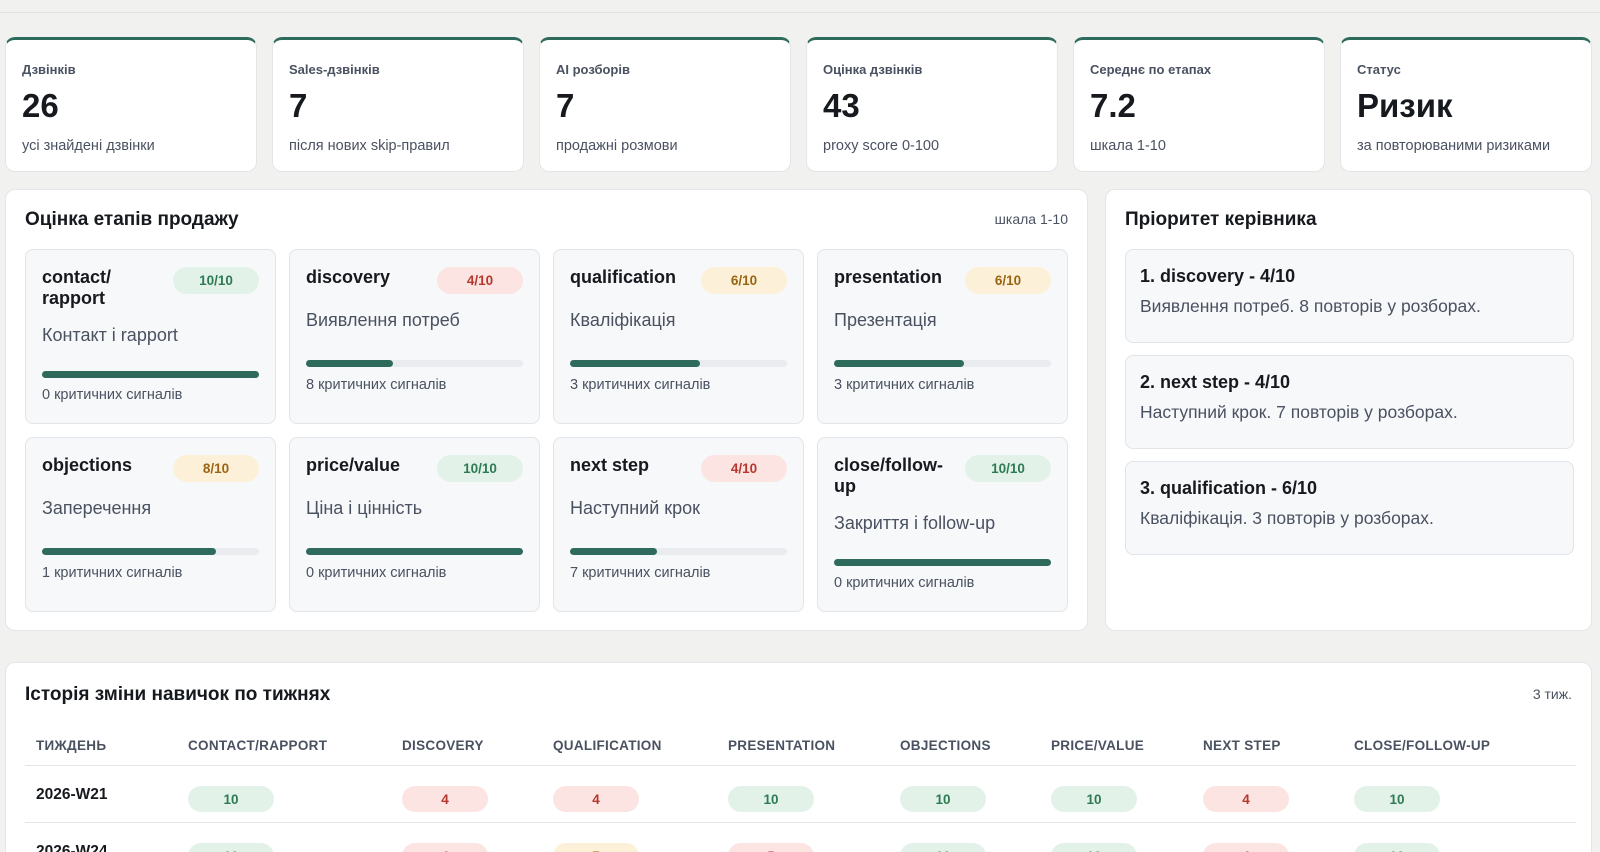 This screenshot has width=1600, height=852. Describe the element at coordinates (178, 694) in the screenshot. I see `panel-title: Історія зміни навичок по тижнях` at that location.